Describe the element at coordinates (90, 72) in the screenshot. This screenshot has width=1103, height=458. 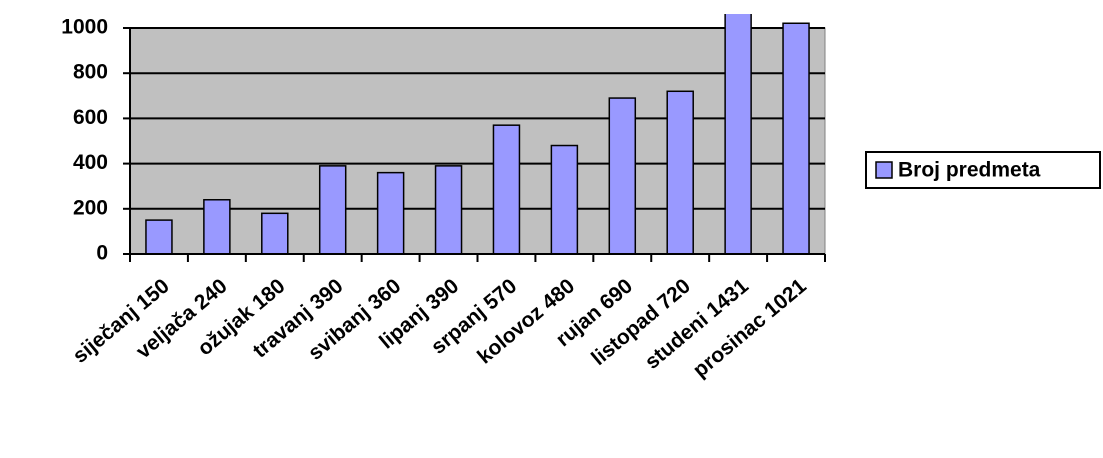
I see `y-tick-label: 800` at that location.